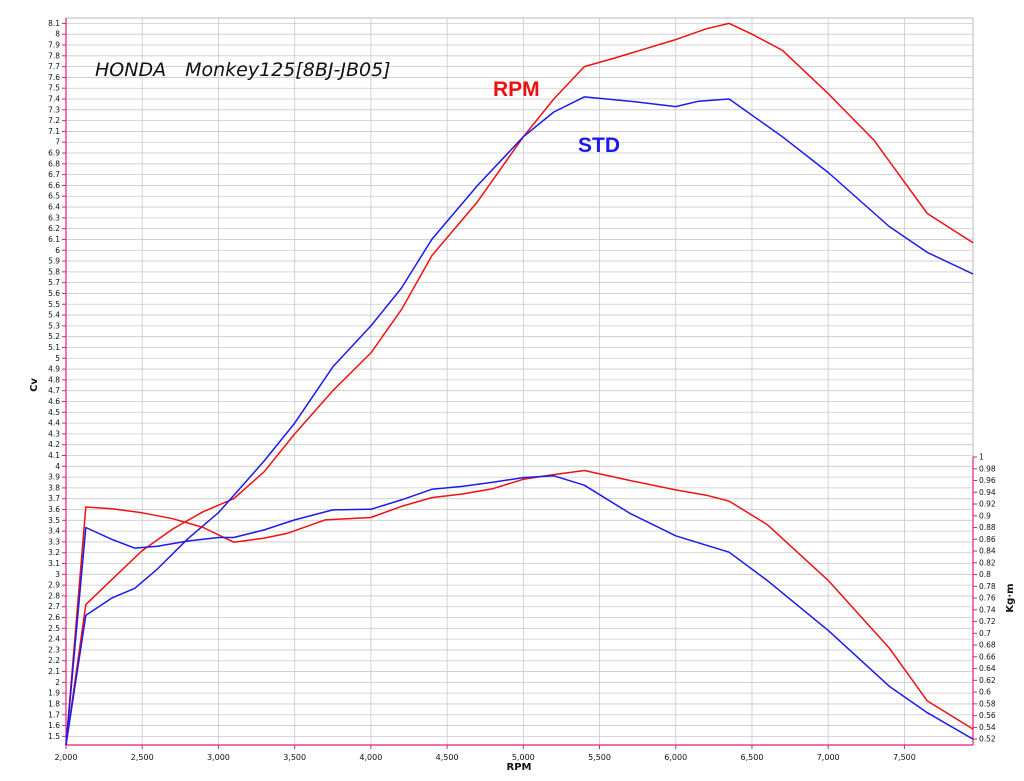  I want to click on y-right-tick-label: 0.56, so click(987, 715).